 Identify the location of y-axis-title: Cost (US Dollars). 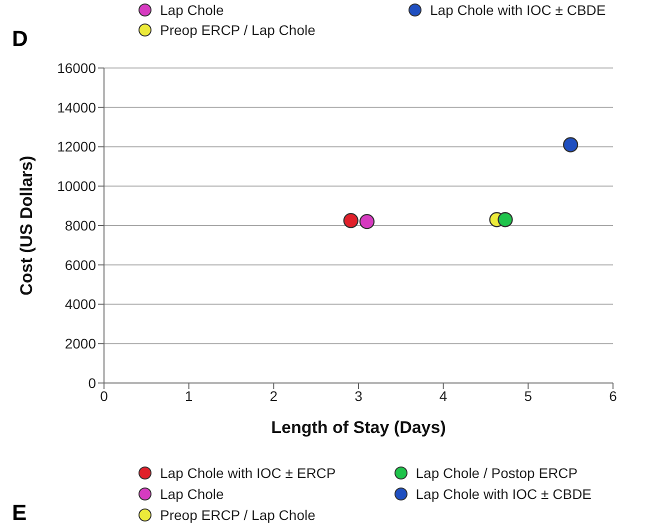
(26, 226).